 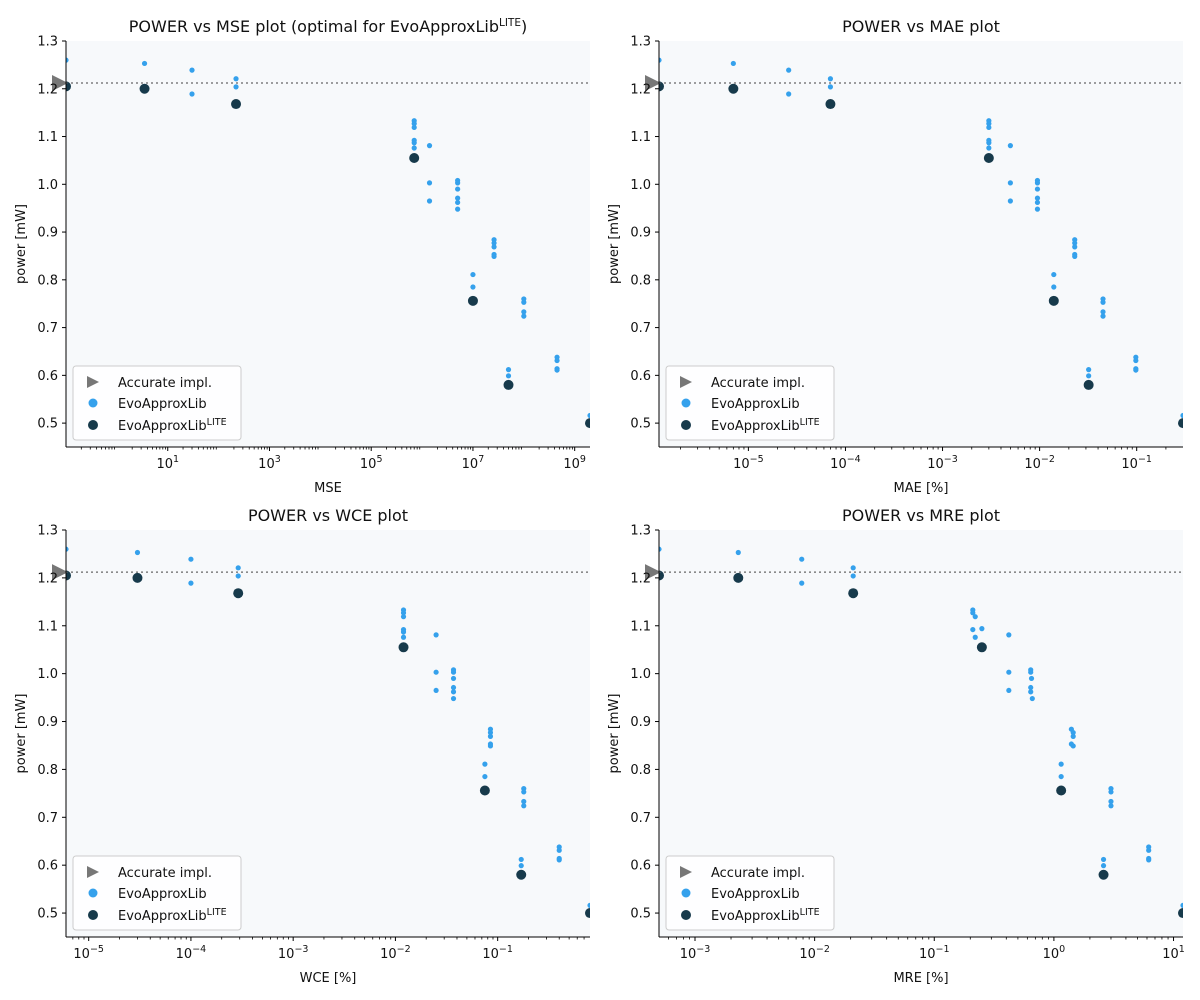 I want to click on x-tick-label: 10⁻⁴, so click(x=191, y=953).